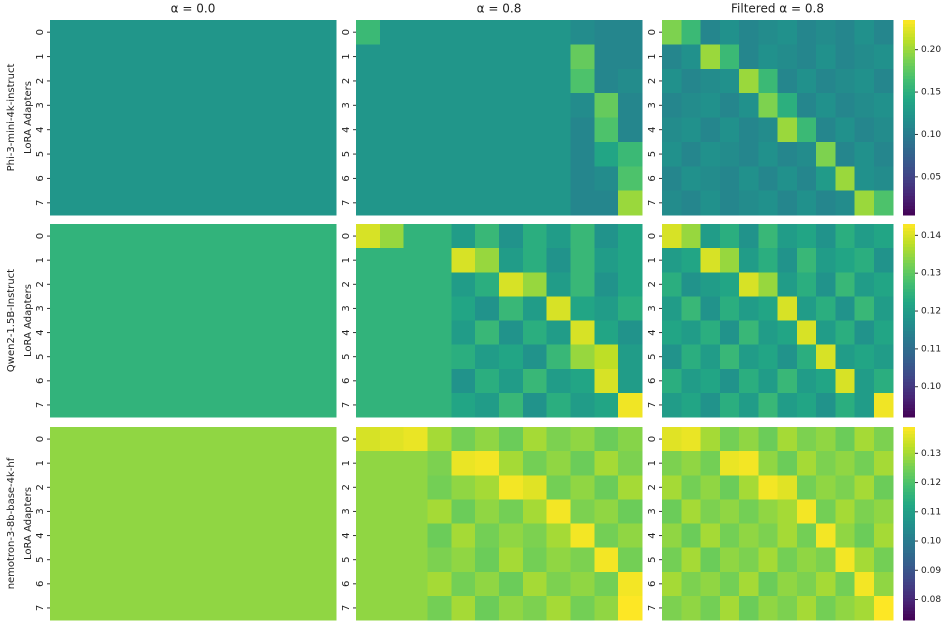  I want to click on y-tick-label: 6, so click(652, 584).